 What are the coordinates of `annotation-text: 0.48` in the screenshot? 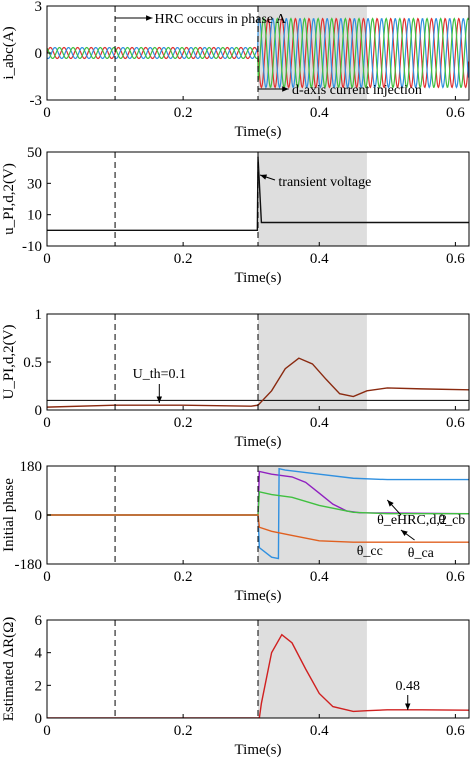 It's located at (407, 686).